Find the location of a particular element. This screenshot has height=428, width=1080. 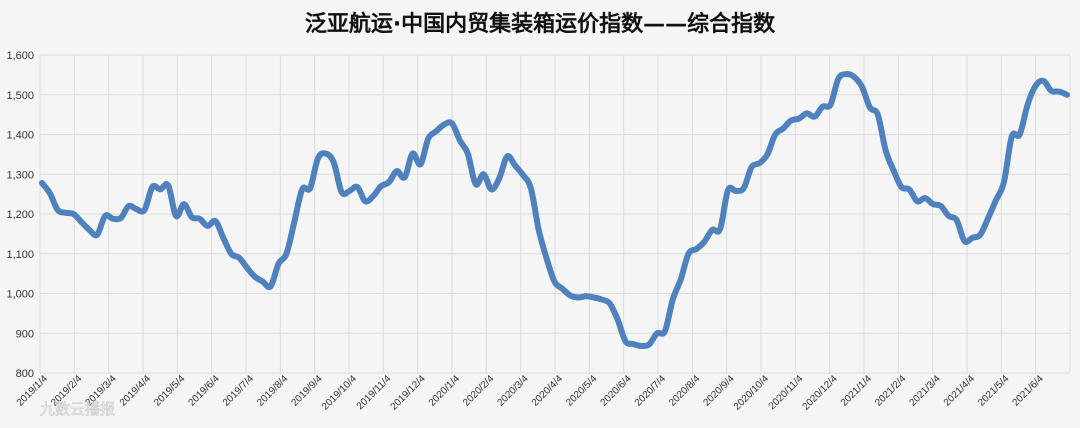

x-tick-label: 2019/4/4 is located at coordinates (136, 391).